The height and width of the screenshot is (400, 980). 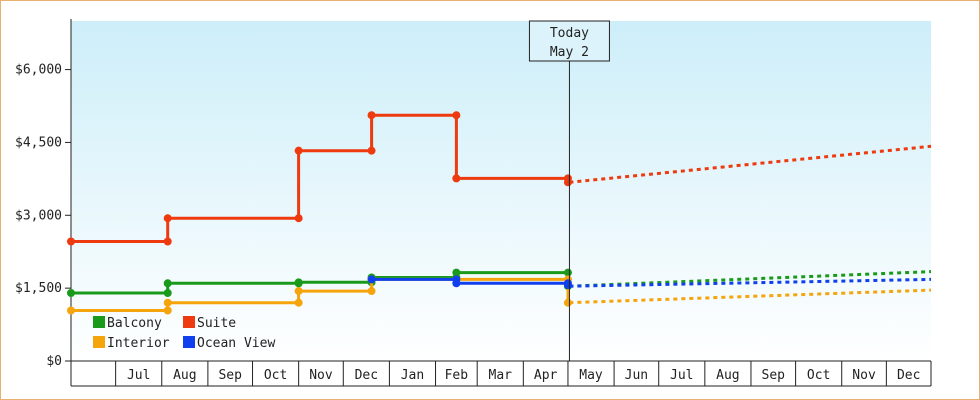 I want to click on x-tick-label: Apr, so click(x=546, y=375).